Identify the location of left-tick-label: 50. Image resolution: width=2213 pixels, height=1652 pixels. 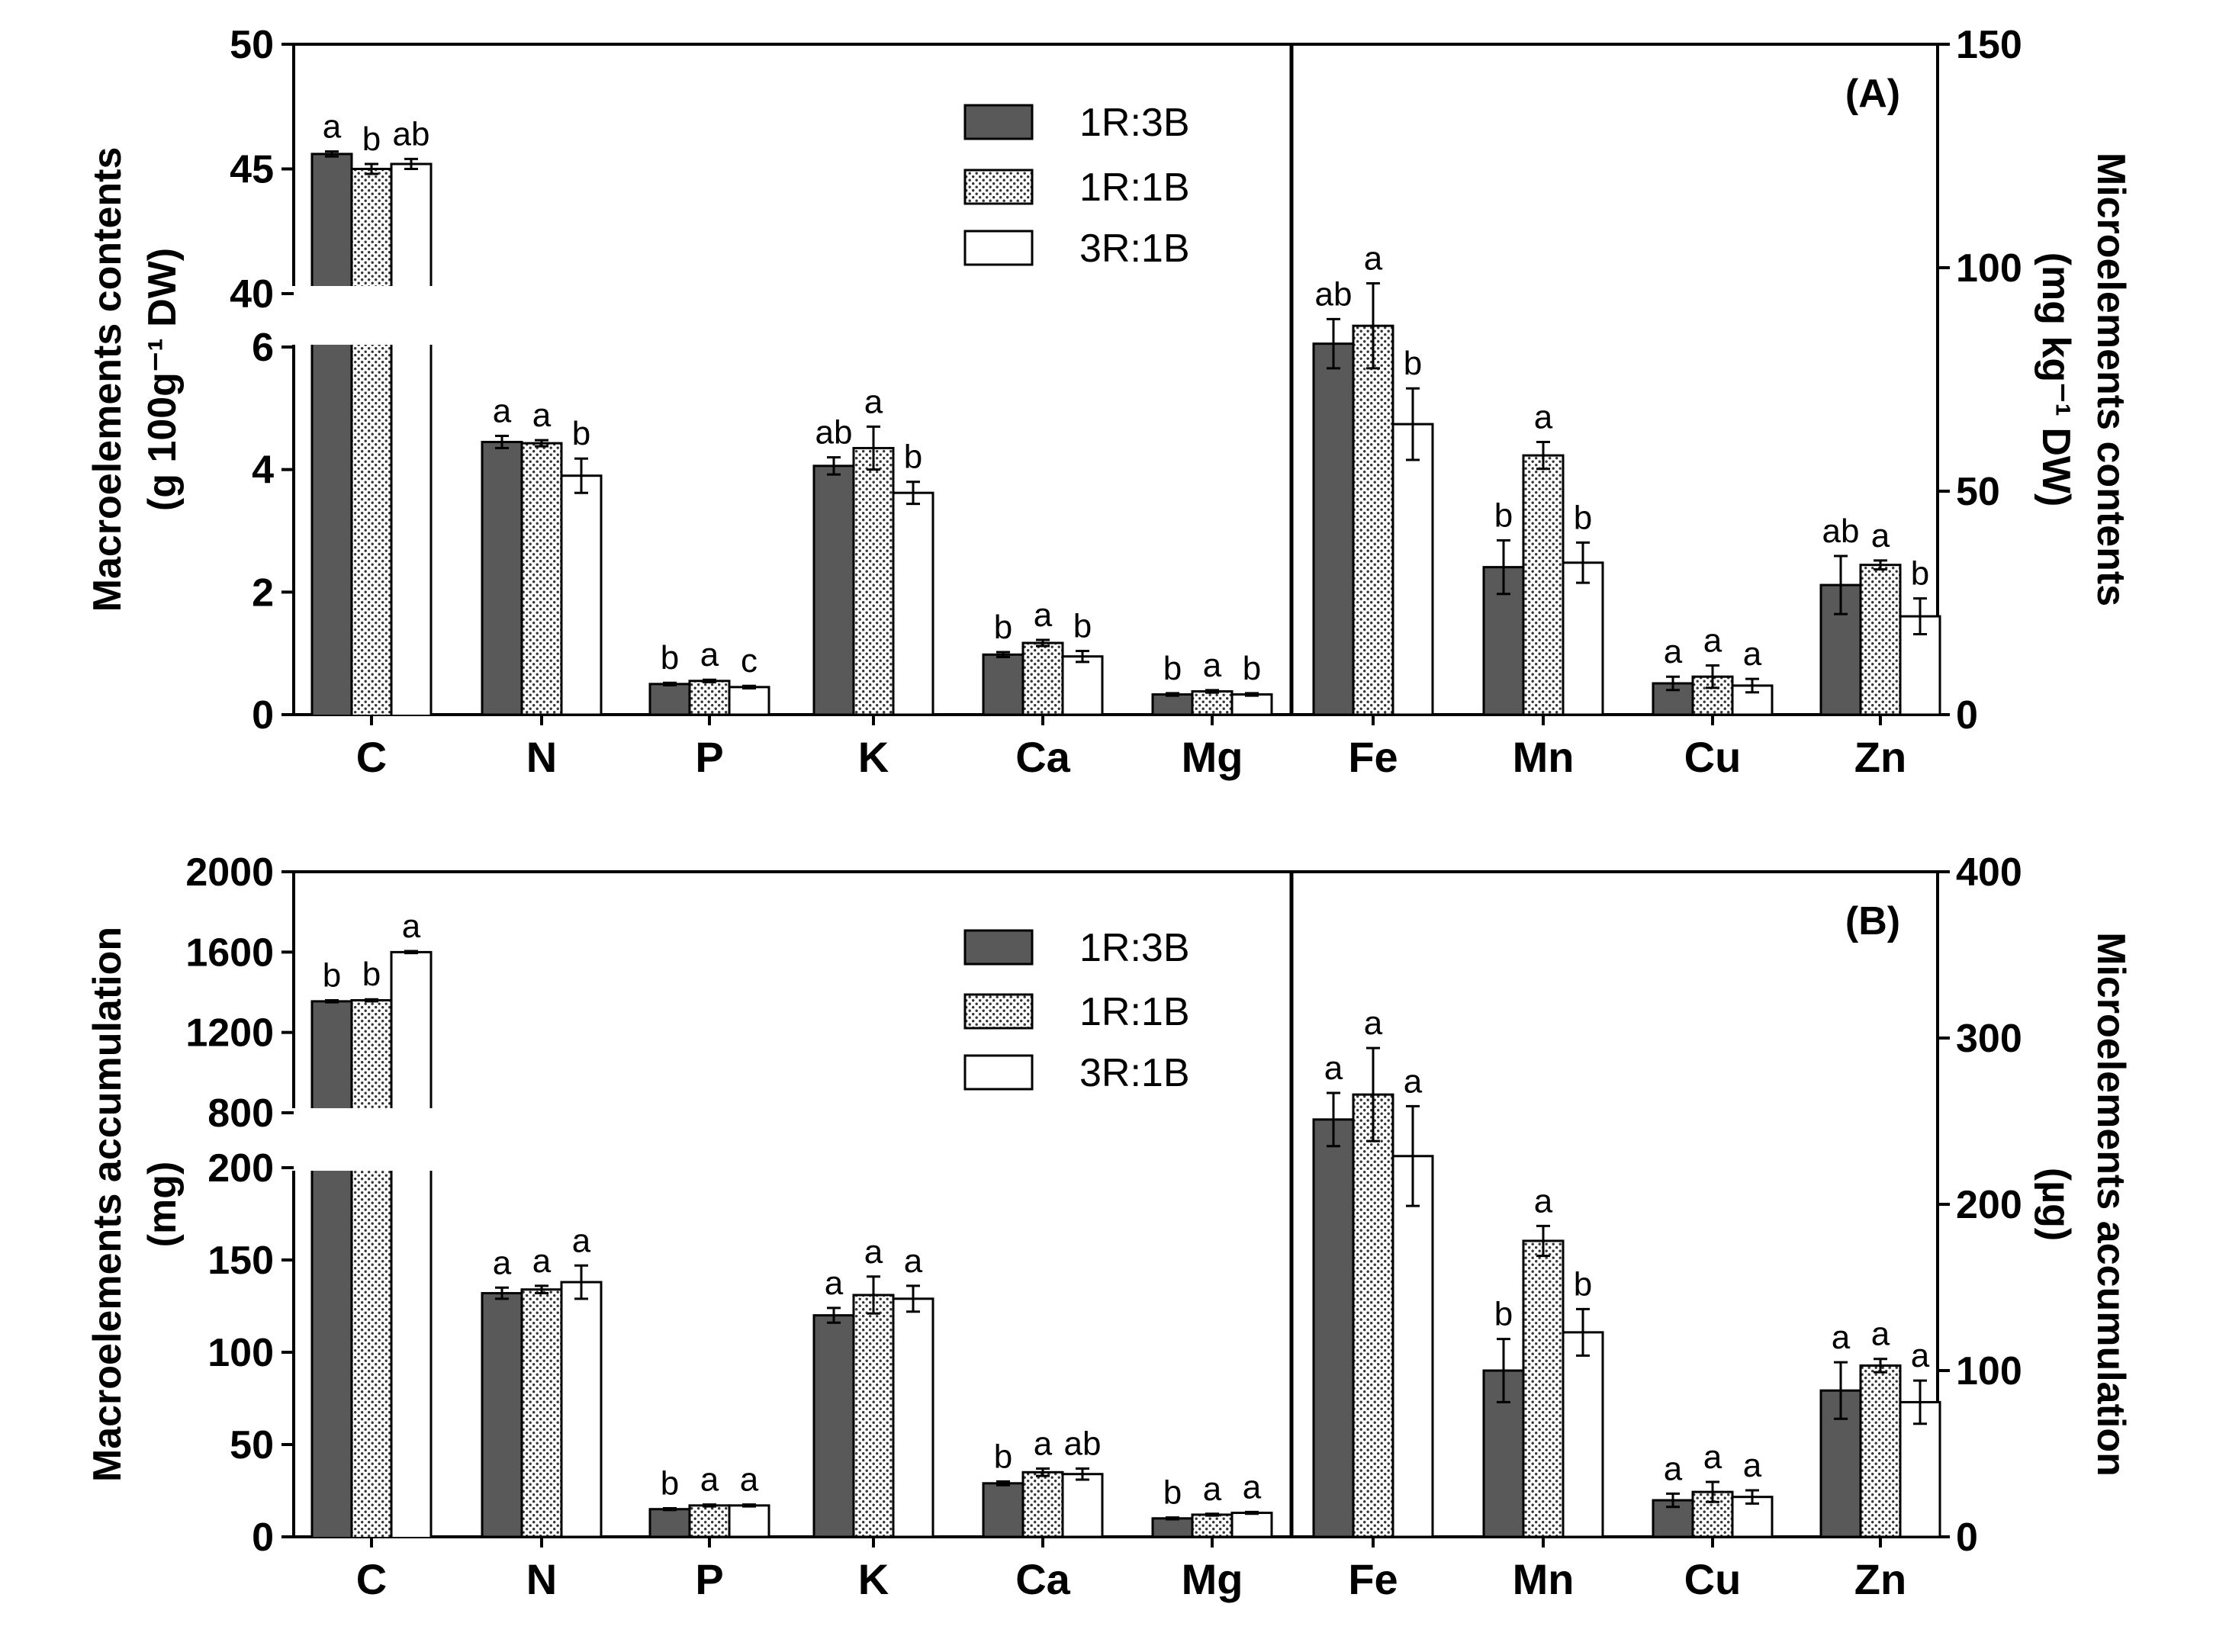
(252, 45).